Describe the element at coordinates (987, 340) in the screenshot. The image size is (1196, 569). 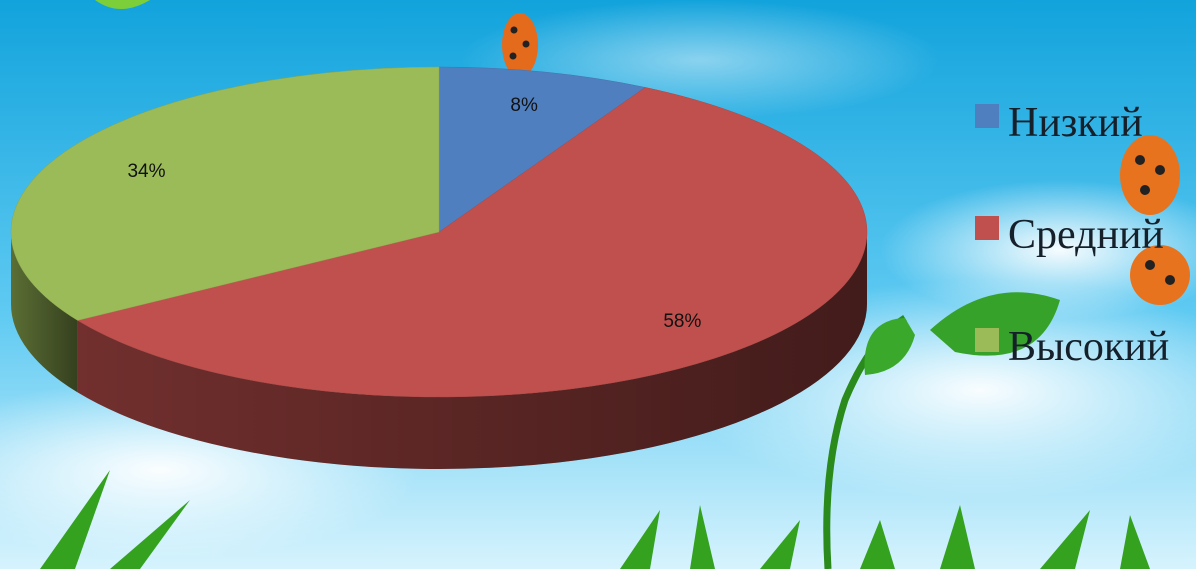
I see `legend-swatch-Высокий` at that location.